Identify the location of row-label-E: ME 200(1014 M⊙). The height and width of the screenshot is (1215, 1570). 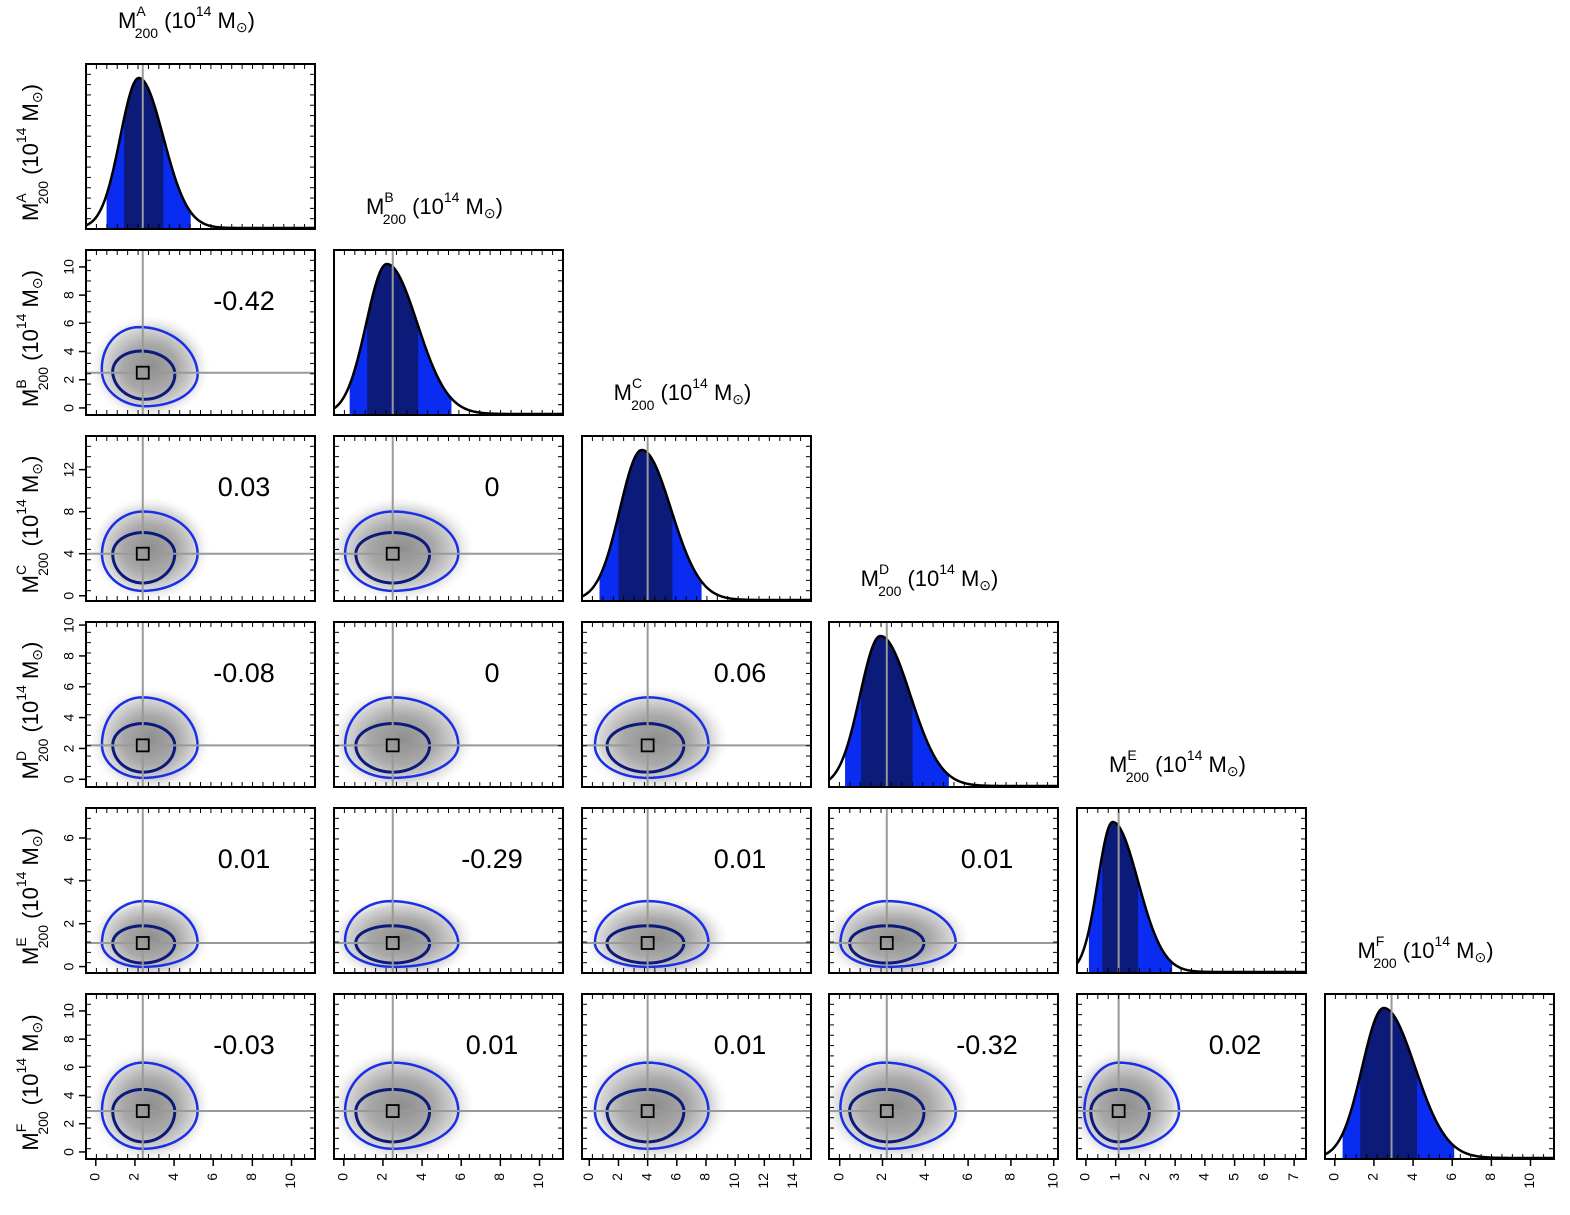
(32, 896).